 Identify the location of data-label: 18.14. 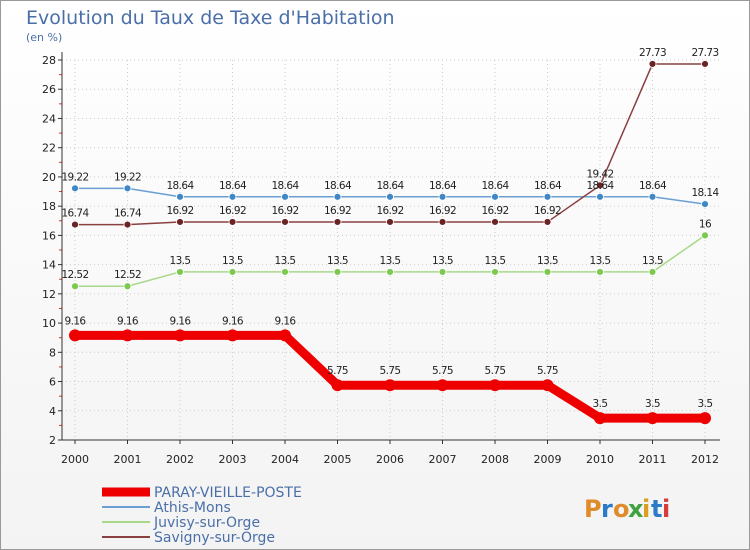
(705, 193).